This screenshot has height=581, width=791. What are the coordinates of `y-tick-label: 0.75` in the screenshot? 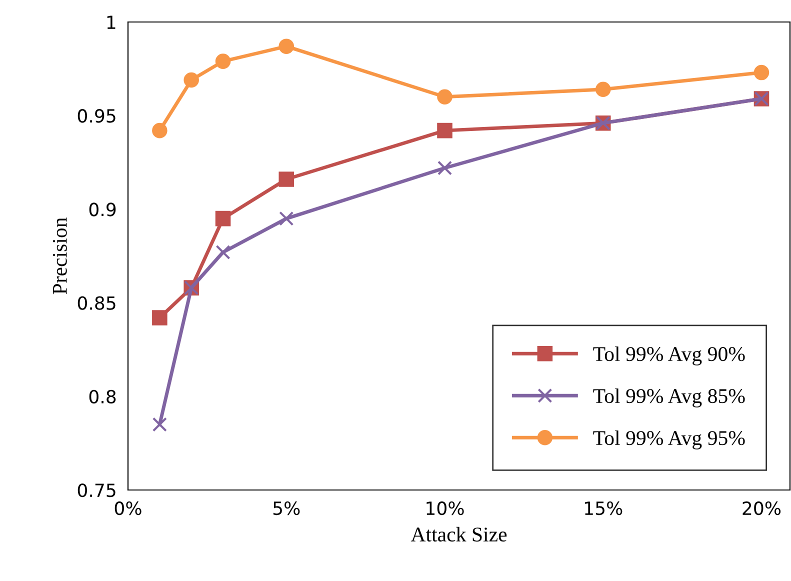 It's located at (97, 490).